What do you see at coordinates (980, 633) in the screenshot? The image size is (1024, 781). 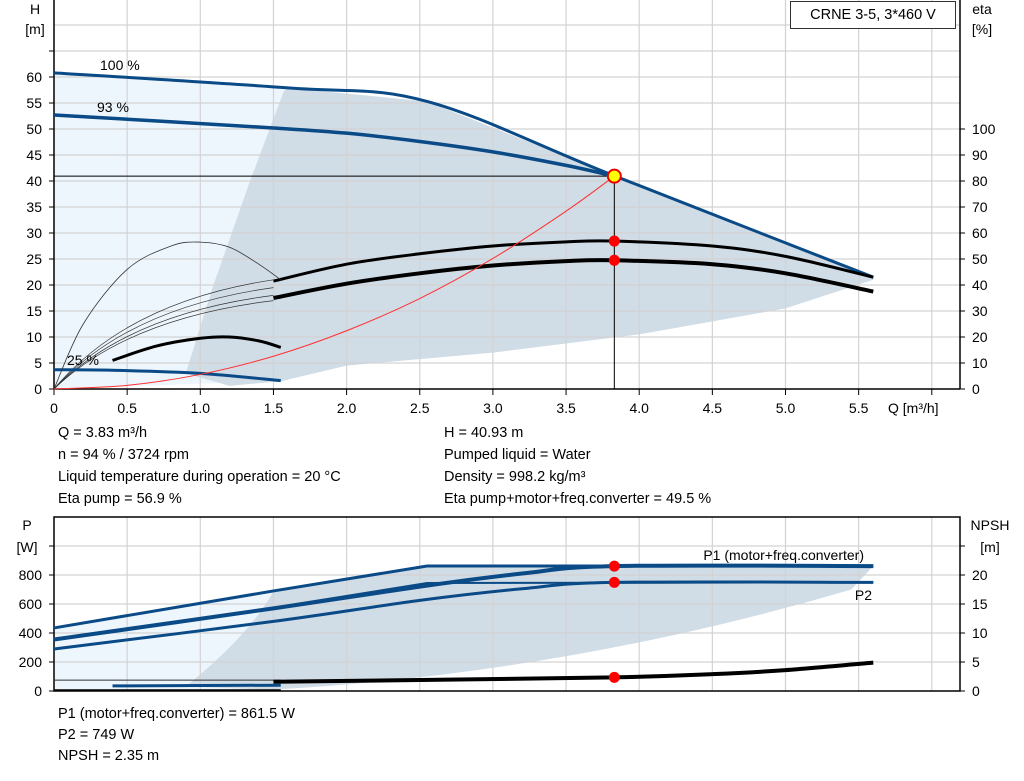 I see `npsh-tick-label: 10` at bounding box center [980, 633].